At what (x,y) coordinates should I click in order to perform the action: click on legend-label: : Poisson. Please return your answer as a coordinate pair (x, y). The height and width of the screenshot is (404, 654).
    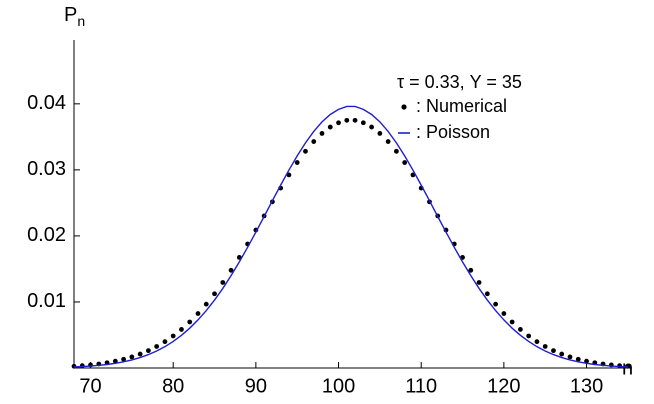
    Looking at the image, I should click on (453, 132).